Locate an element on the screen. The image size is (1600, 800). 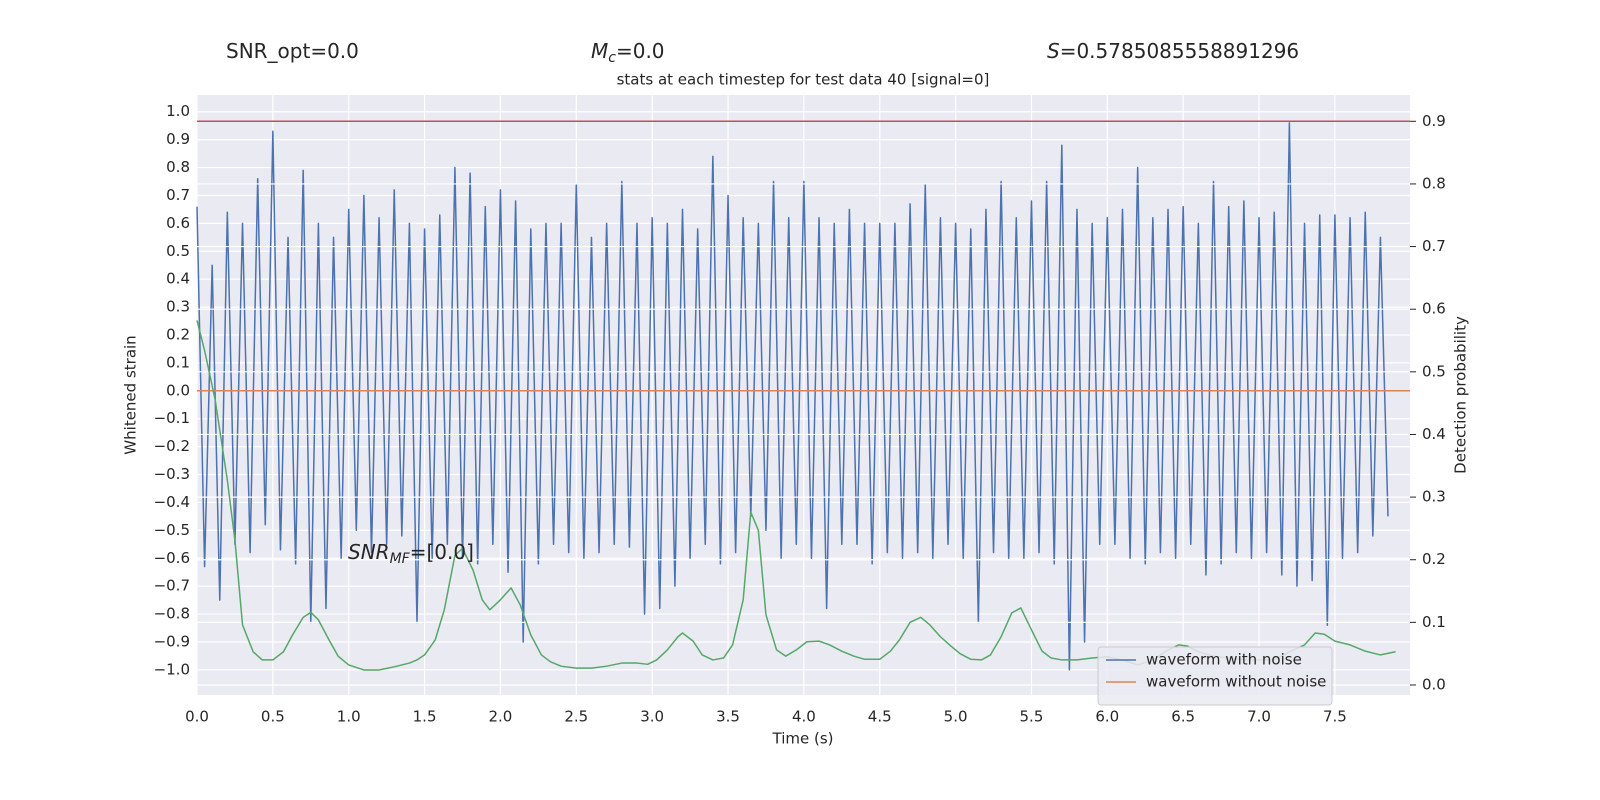
y-tick-label: −1.0 is located at coordinates (172, 669).